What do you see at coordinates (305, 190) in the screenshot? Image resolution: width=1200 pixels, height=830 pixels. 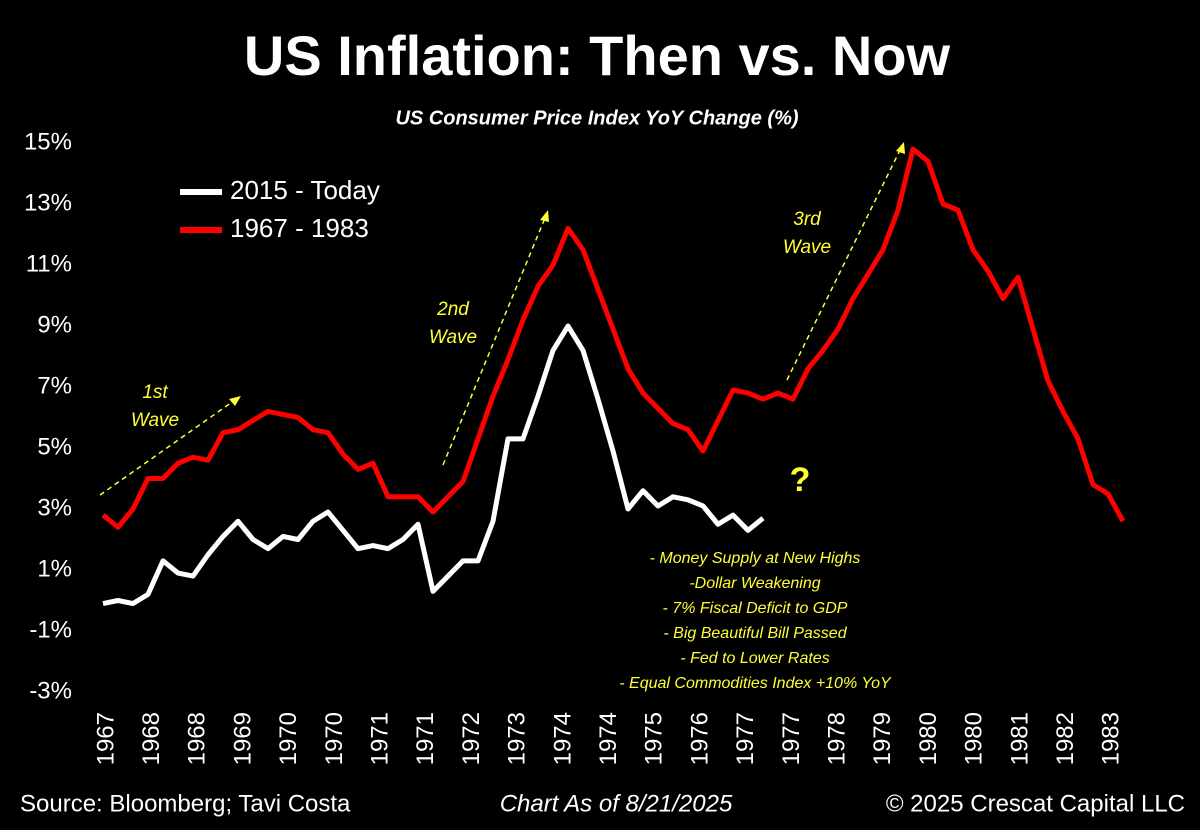 I see `legend-label: 2015 - Today` at bounding box center [305, 190].